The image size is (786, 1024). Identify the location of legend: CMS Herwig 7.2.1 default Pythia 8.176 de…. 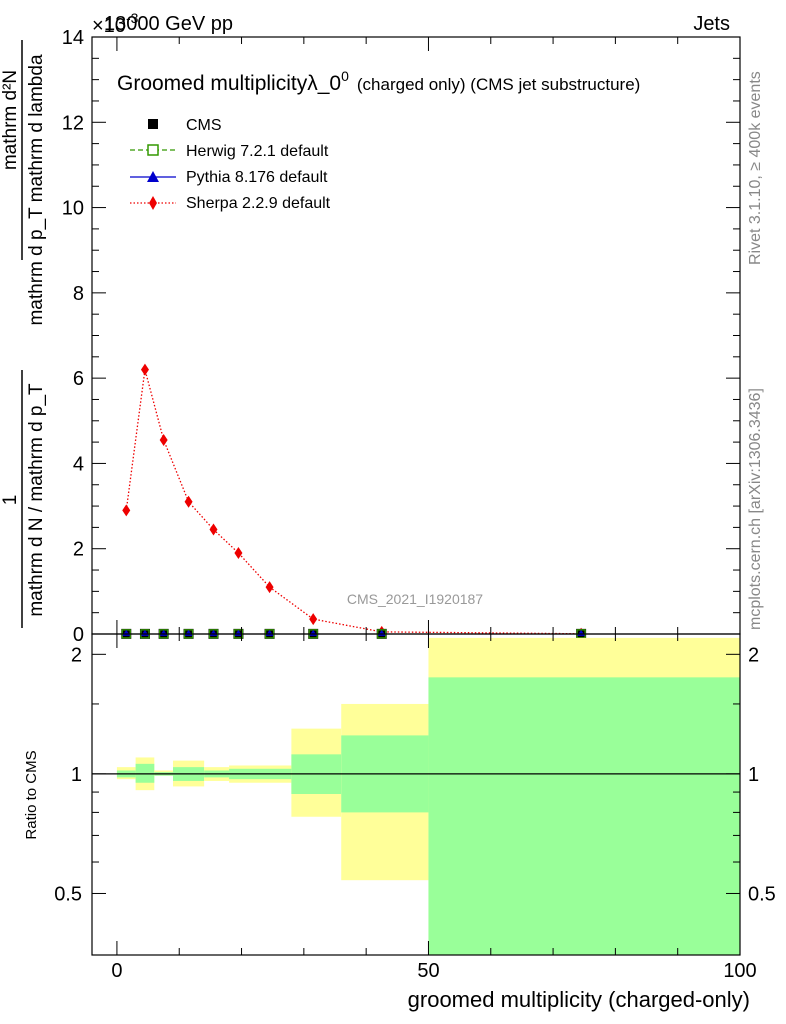
(230, 164).